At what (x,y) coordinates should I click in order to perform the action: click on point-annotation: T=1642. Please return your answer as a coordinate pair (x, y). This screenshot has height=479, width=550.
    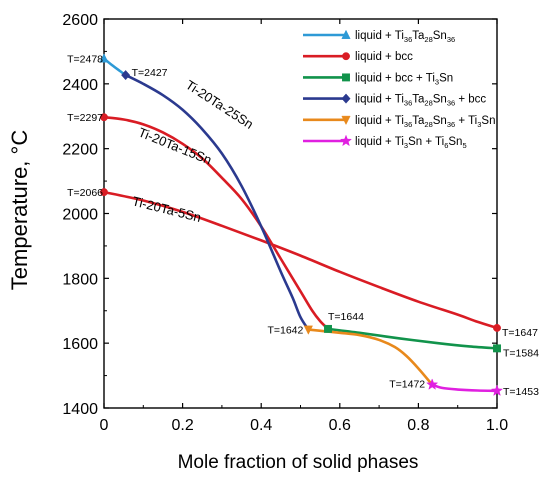
    Looking at the image, I should click on (285, 331).